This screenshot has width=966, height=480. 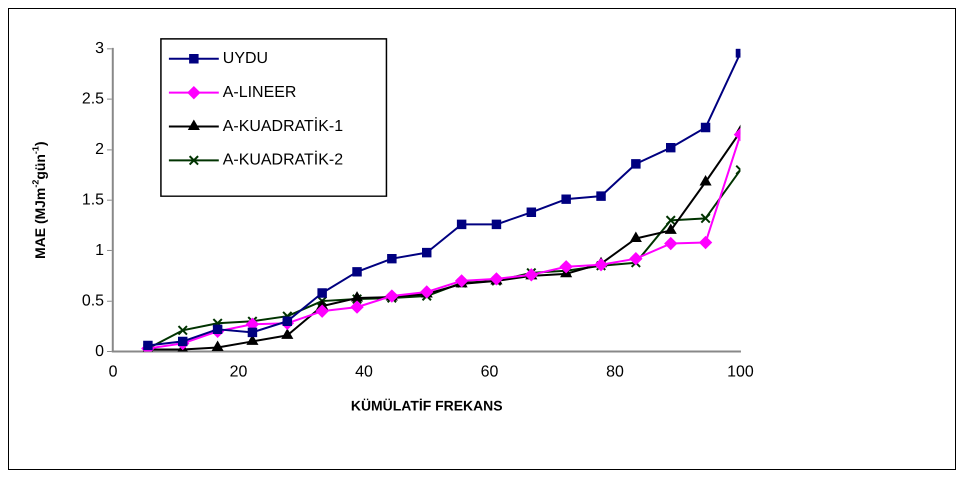 I want to click on legend-label: UYDU, so click(x=245, y=59).